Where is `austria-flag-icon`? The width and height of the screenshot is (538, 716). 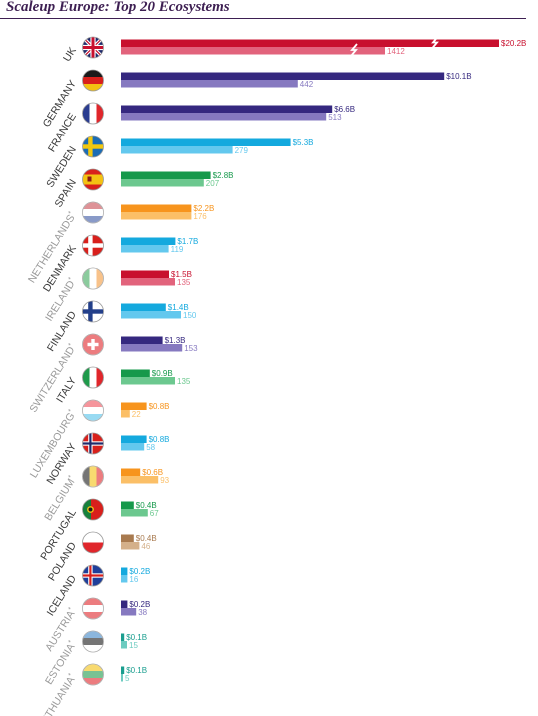
austria-flag-icon is located at coordinates (93, 608).